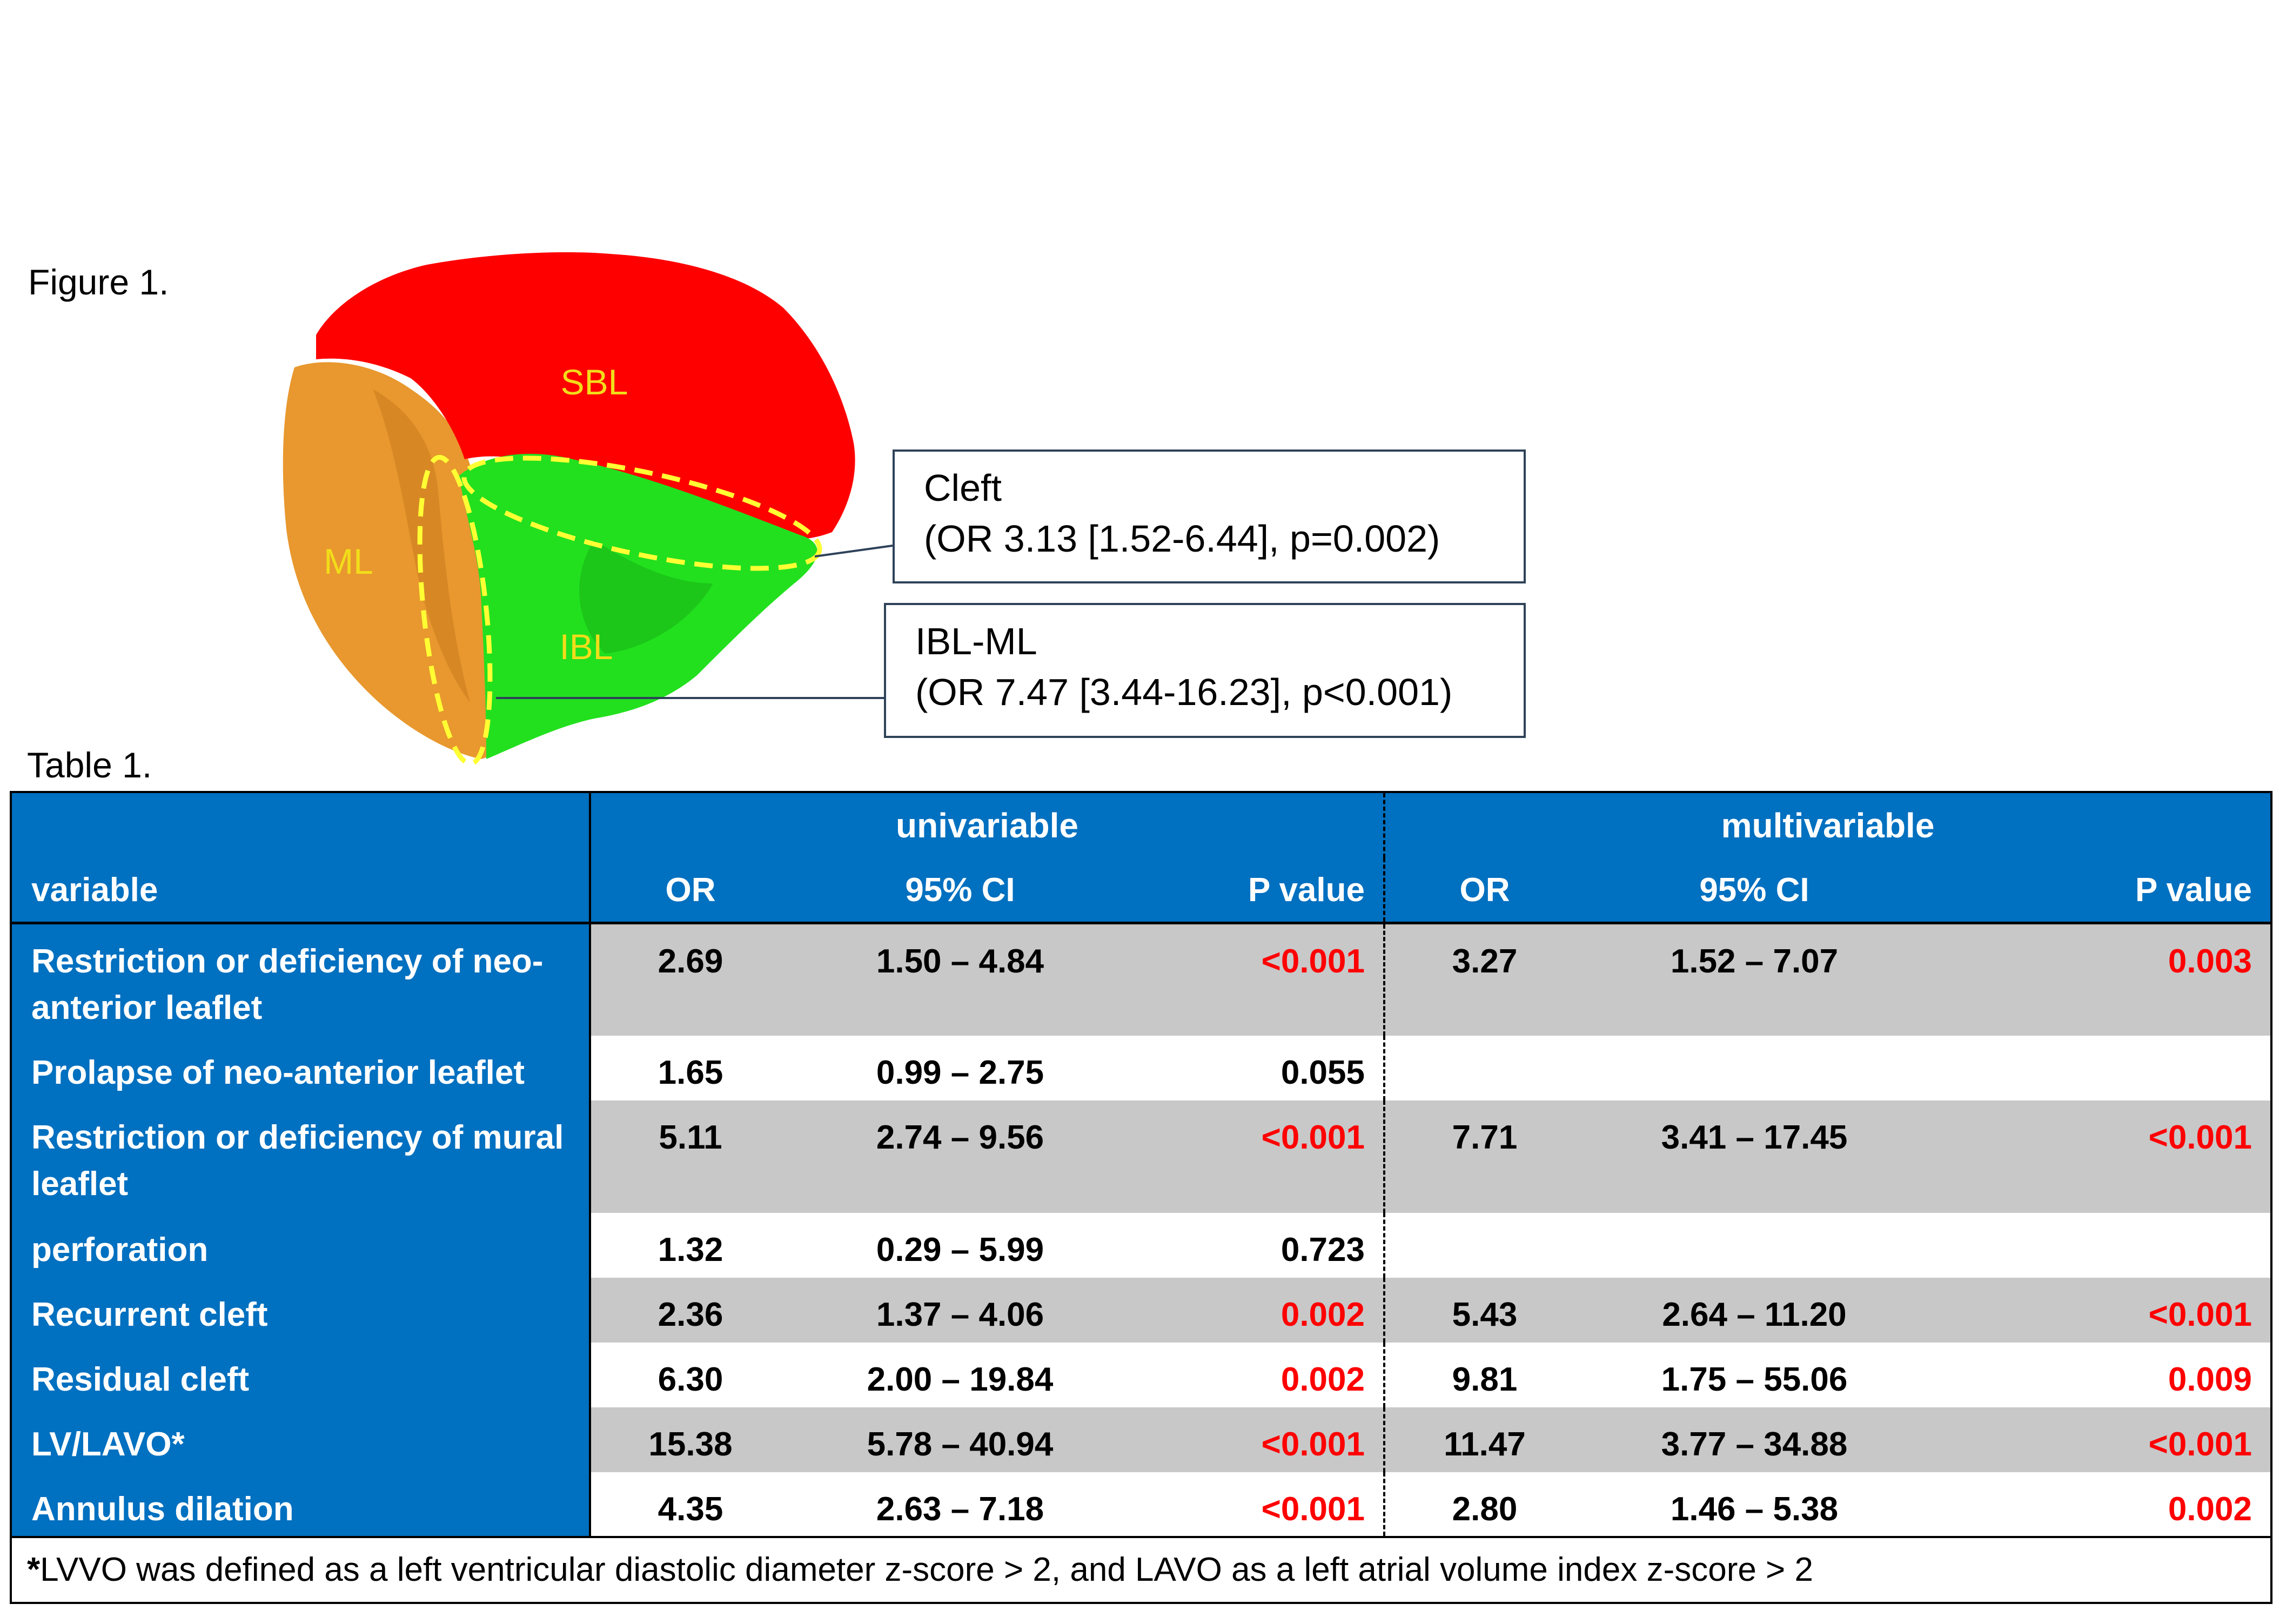  What do you see at coordinates (690, 1245) in the screenshot?
I see `univariable-or-cell: 1.32` at bounding box center [690, 1245].